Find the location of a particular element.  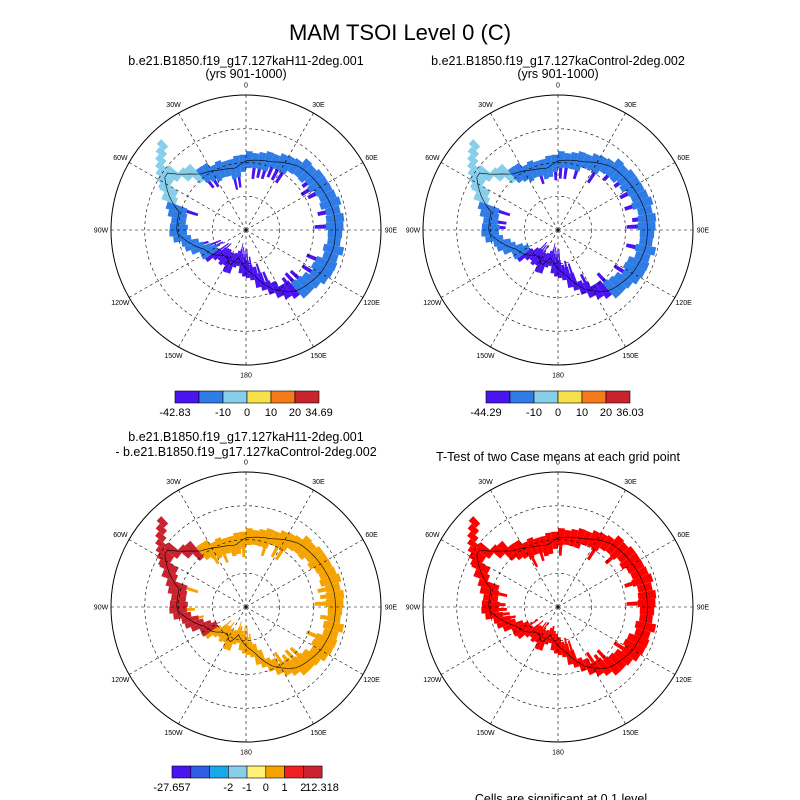

parallel-circle is located at coordinates (558, 607).